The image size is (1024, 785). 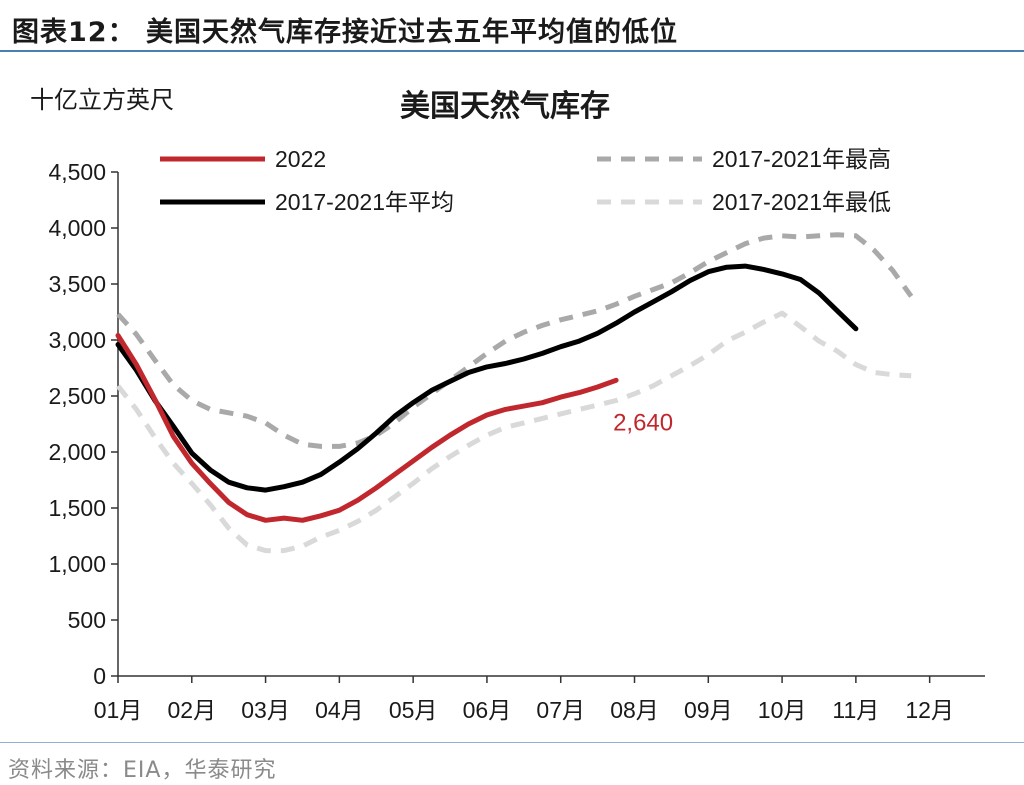 What do you see at coordinates (77, 508) in the screenshot?
I see `y-tick-label: 1,500` at bounding box center [77, 508].